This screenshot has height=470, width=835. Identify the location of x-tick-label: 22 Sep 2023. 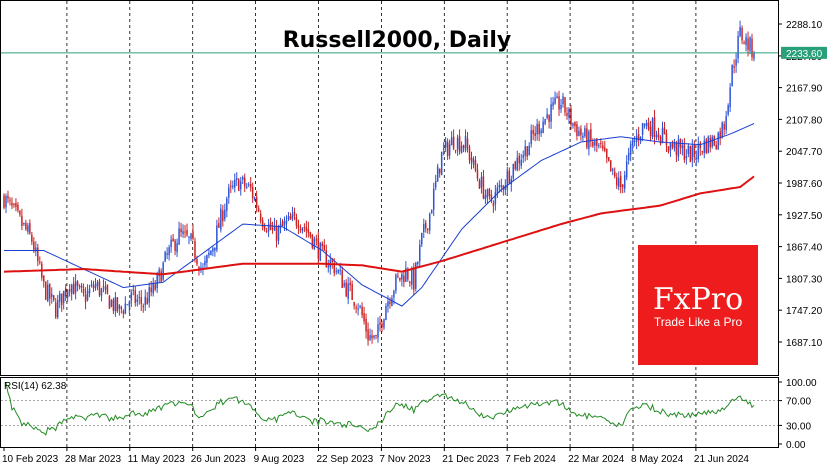
(345, 459).